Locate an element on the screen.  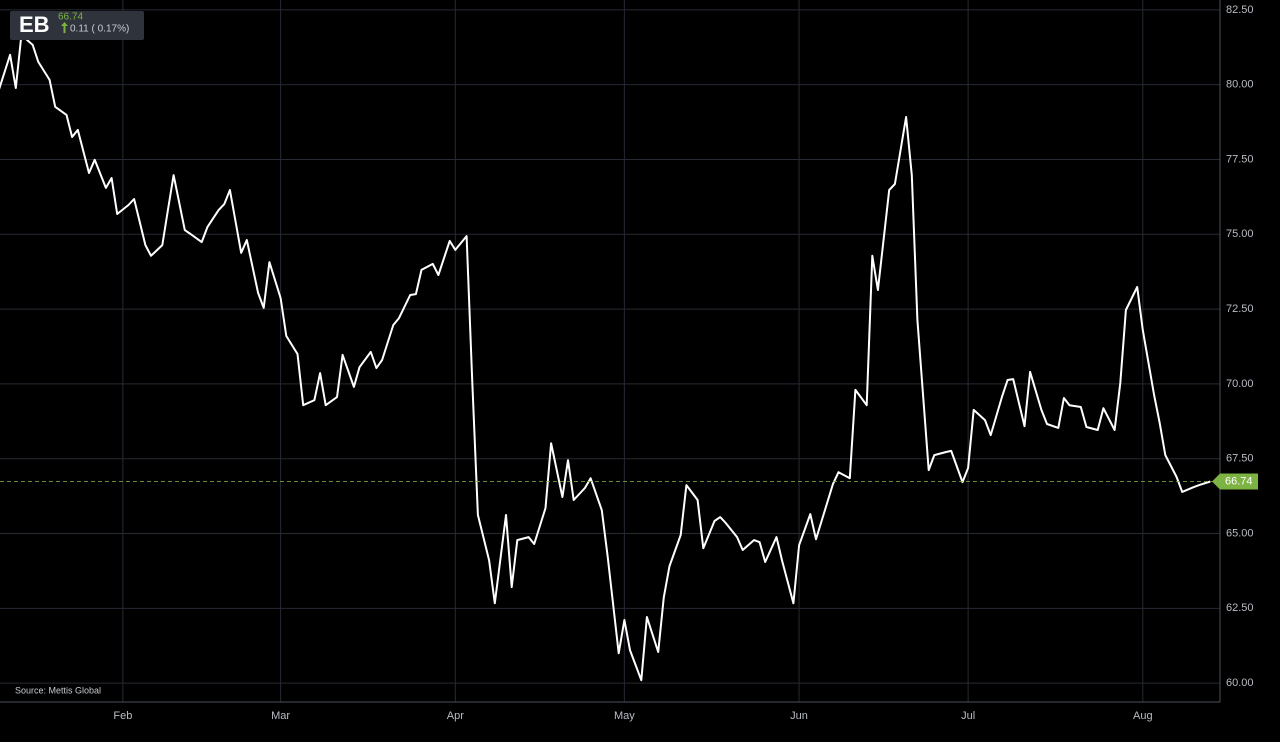
ticker-badge: EB 66.74 0.11 ( 0.17%) is located at coordinates (77, 25).